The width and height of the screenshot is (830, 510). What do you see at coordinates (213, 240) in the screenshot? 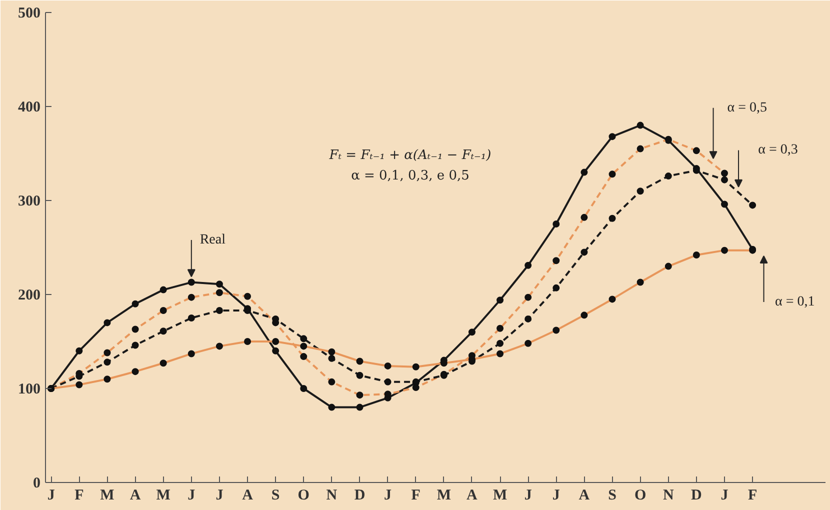
I see `text: Real` at bounding box center [213, 240].